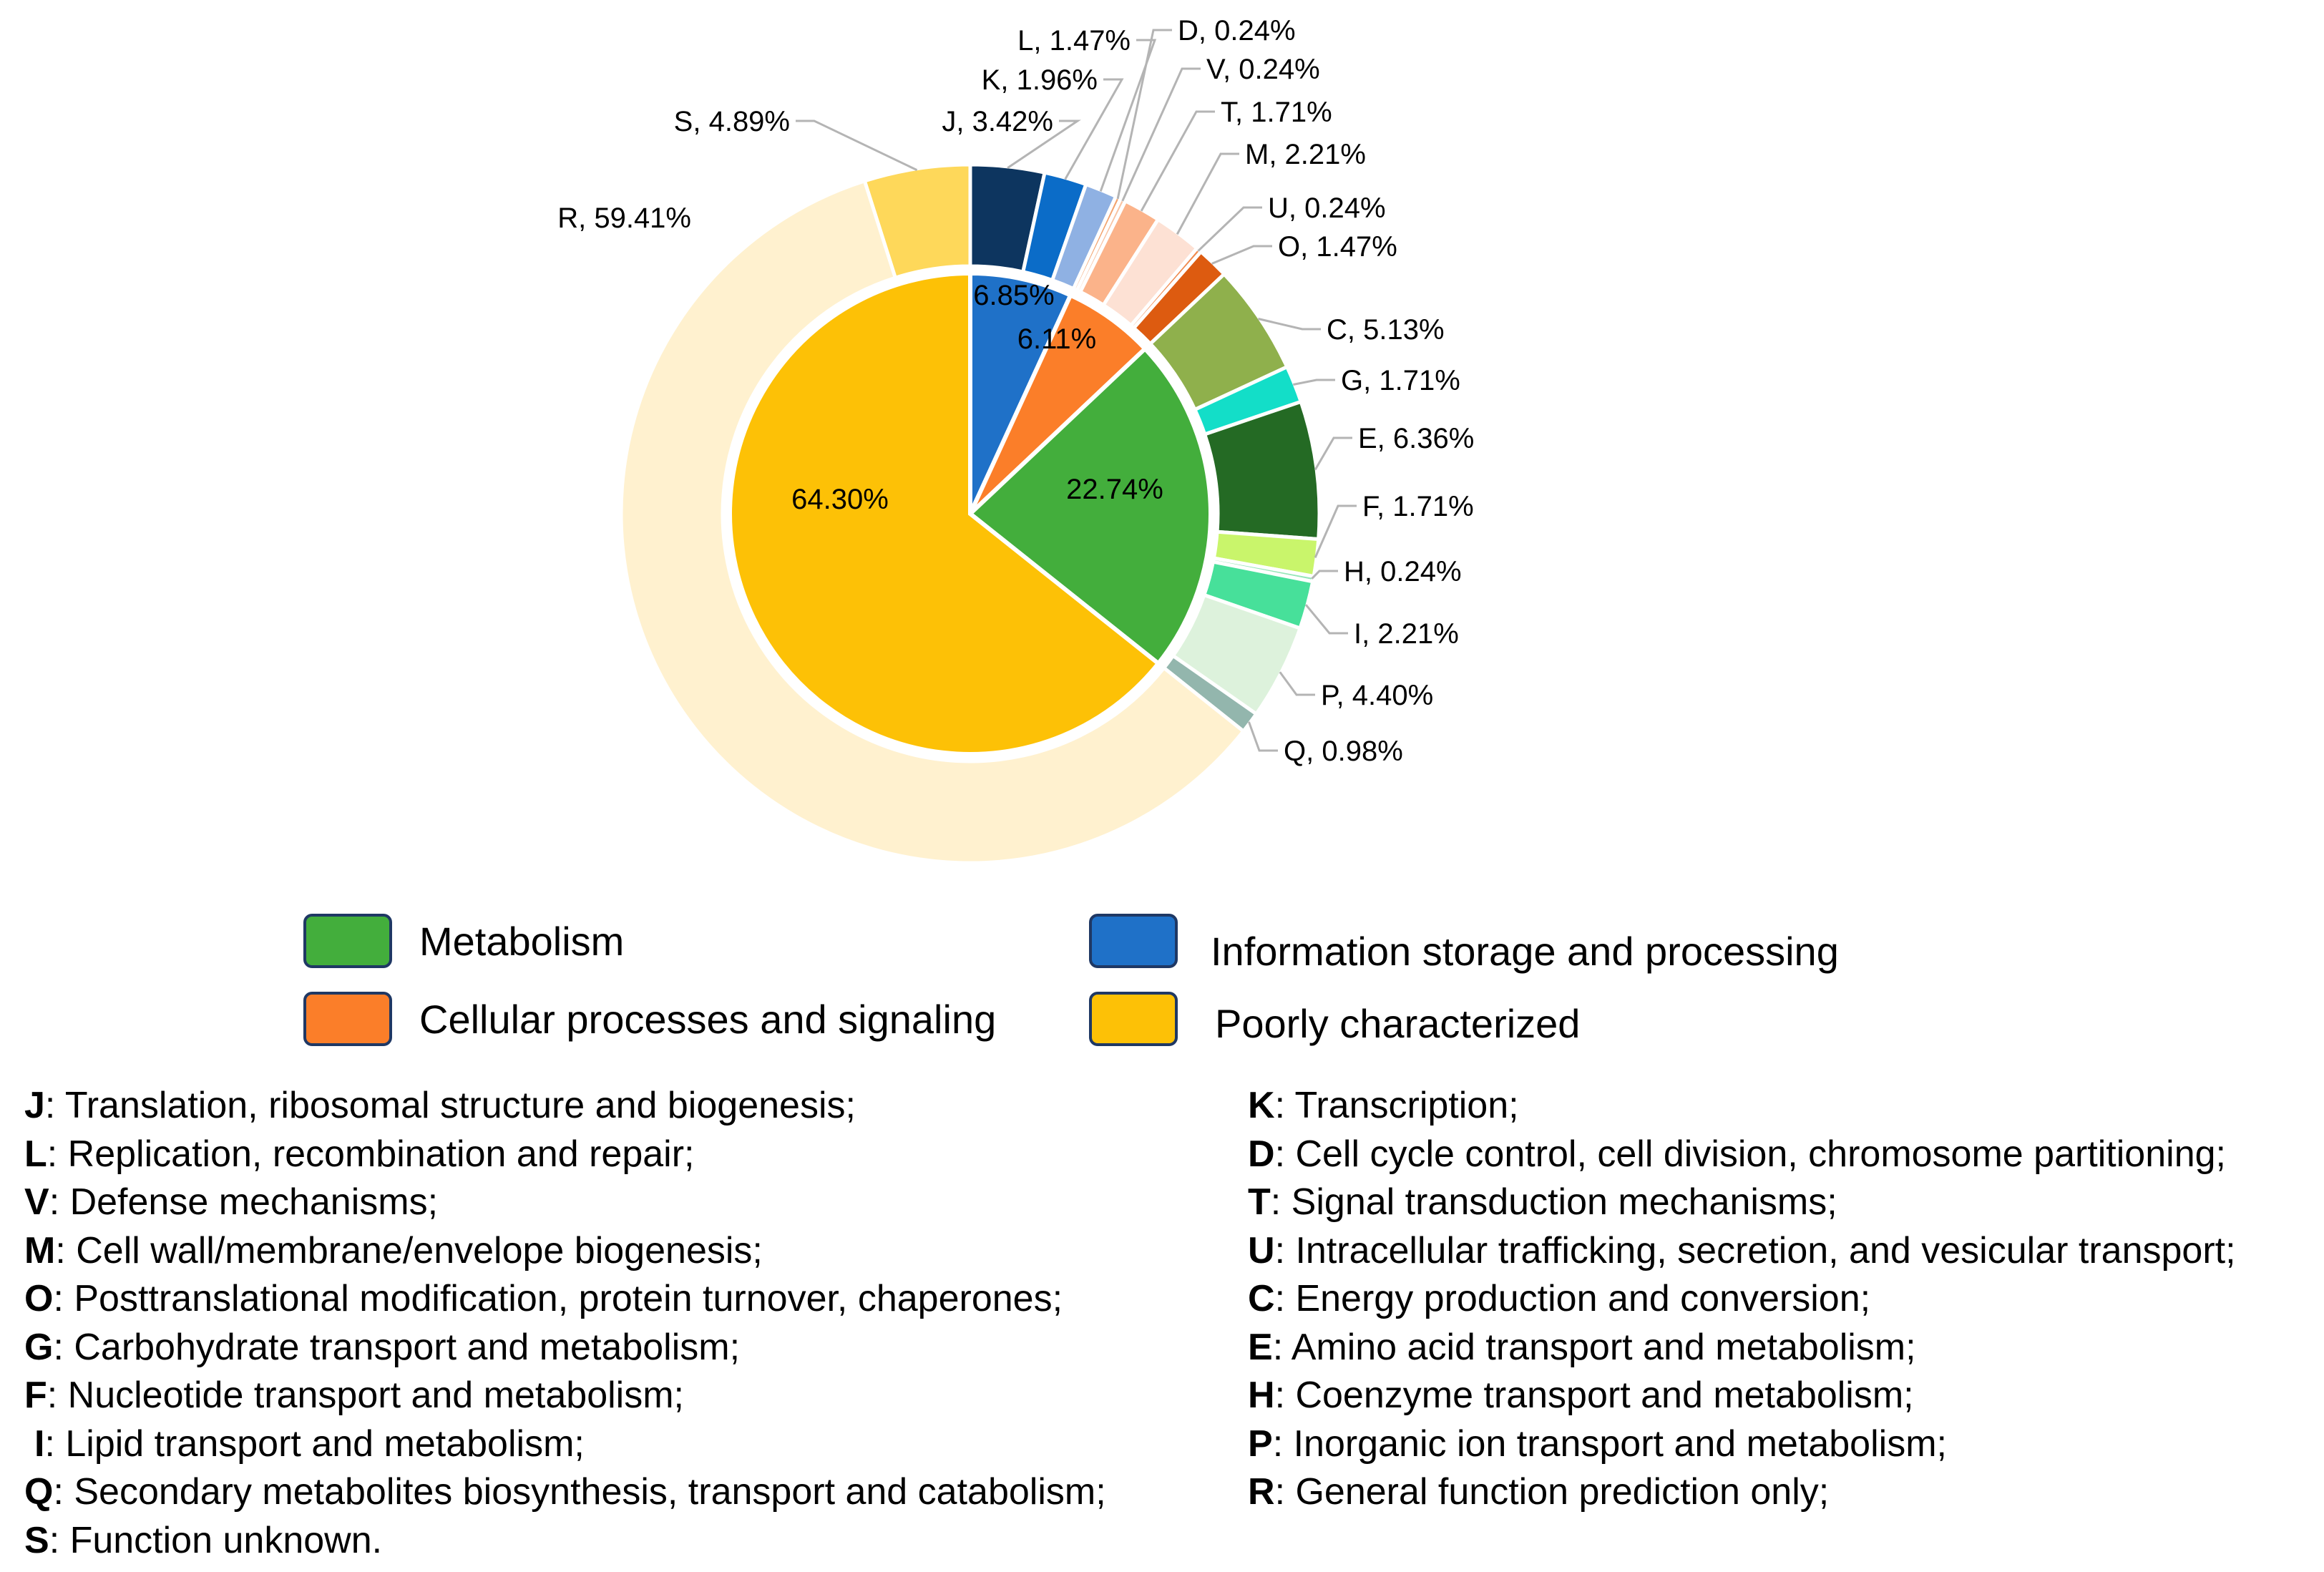  What do you see at coordinates (39, 1299) in the screenshot?
I see `desc-code: O` at bounding box center [39, 1299].